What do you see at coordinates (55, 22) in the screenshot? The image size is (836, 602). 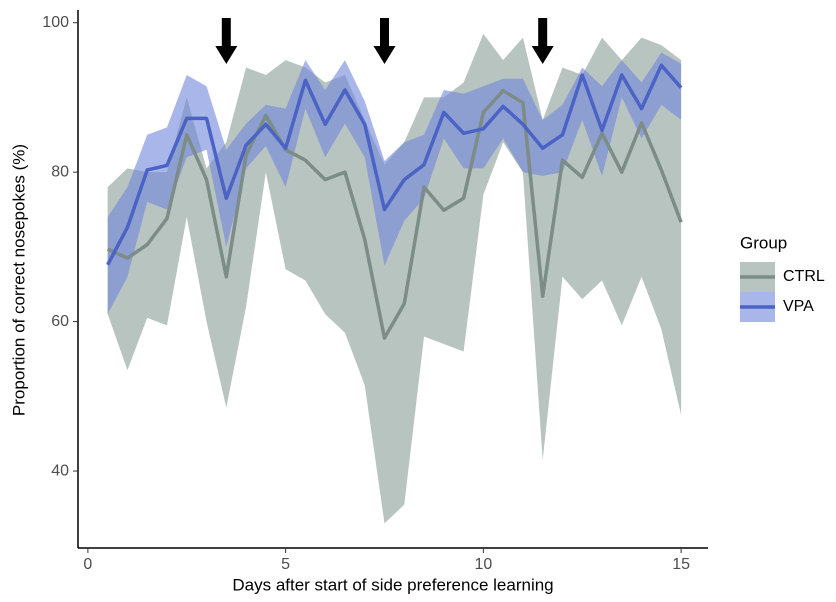 I see `y-tick-label: 100` at bounding box center [55, 22].